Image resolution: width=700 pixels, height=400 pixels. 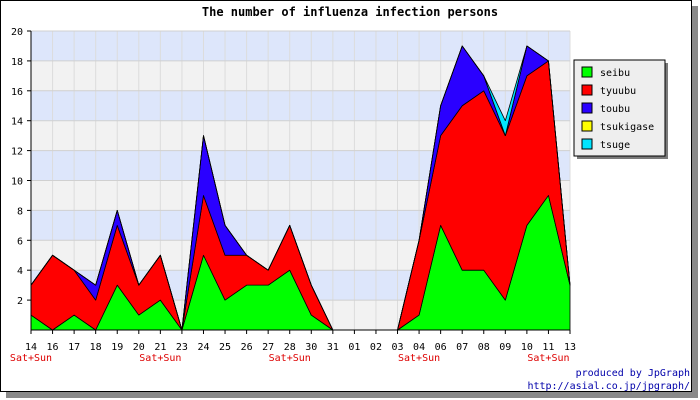 What do you see at coordinates (31, 347) in the screenshot?
I see `x-tick-label: 14` at bounding box center [31, 347].